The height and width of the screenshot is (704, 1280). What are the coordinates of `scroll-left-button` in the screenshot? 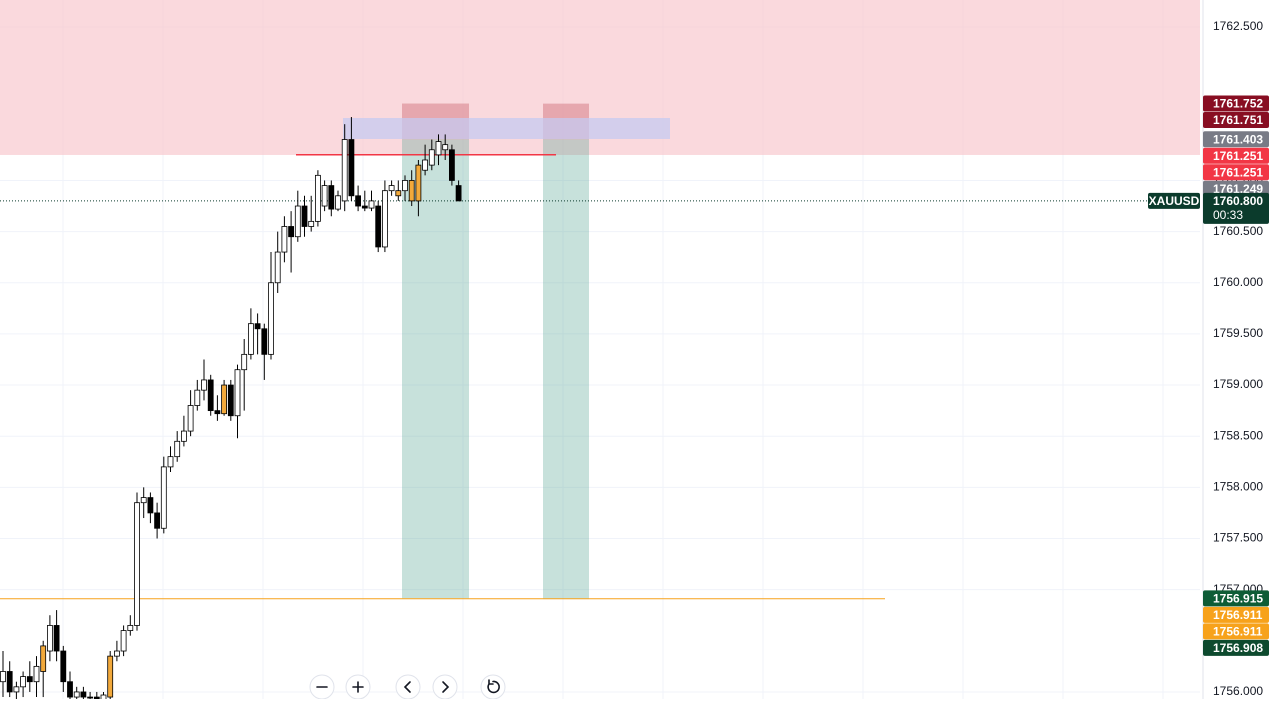 It's located at (408, 687).